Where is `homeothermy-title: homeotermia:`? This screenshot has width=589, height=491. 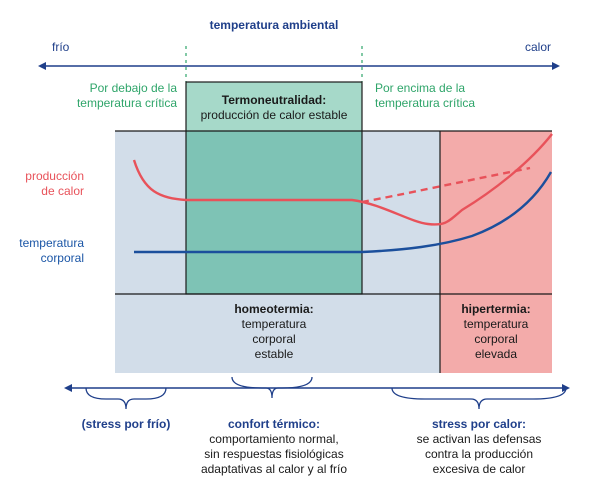
homeothermy-title: homeotermia: is located at coordinates (274, 309).